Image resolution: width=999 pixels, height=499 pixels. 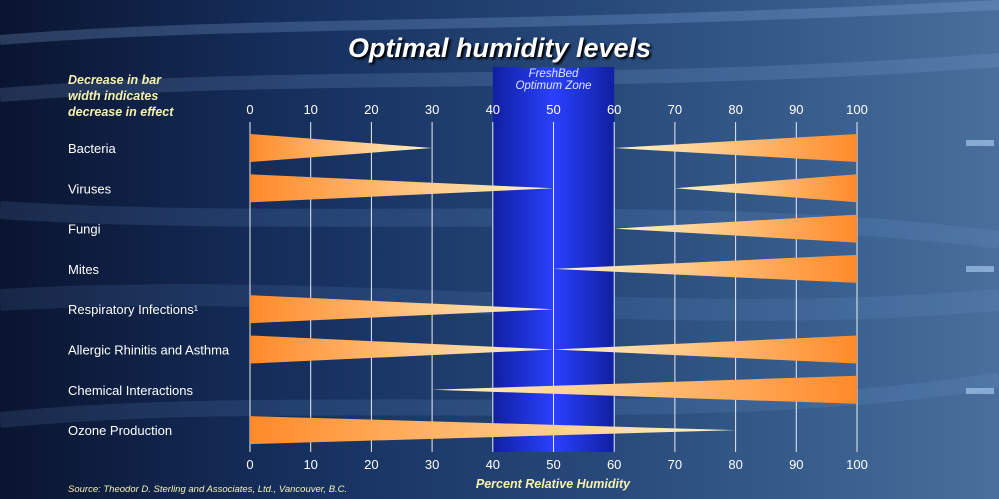 What do you see at coordinates (432, 109) in the screenshot?
I see `x-tick-label-top: 30` at bounding box center [432, 109].